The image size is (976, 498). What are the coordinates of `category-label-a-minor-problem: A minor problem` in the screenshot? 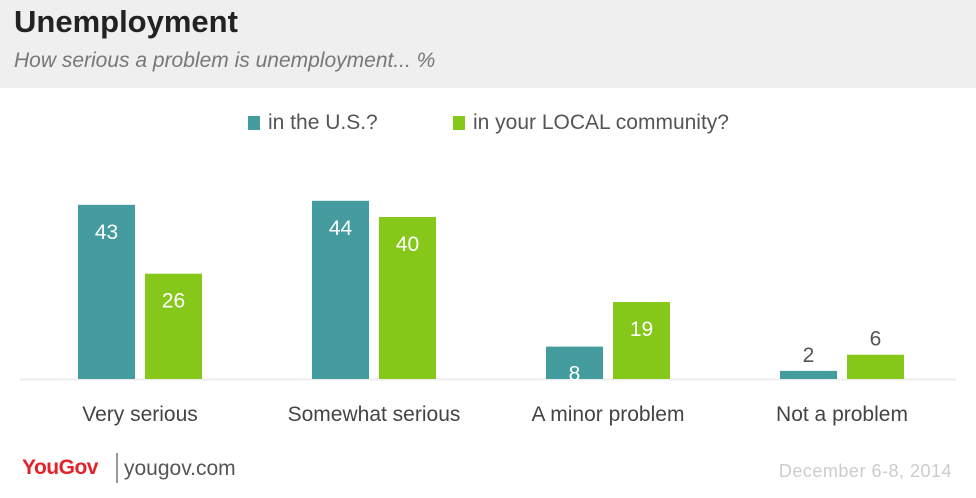 It's located at (608, 414).